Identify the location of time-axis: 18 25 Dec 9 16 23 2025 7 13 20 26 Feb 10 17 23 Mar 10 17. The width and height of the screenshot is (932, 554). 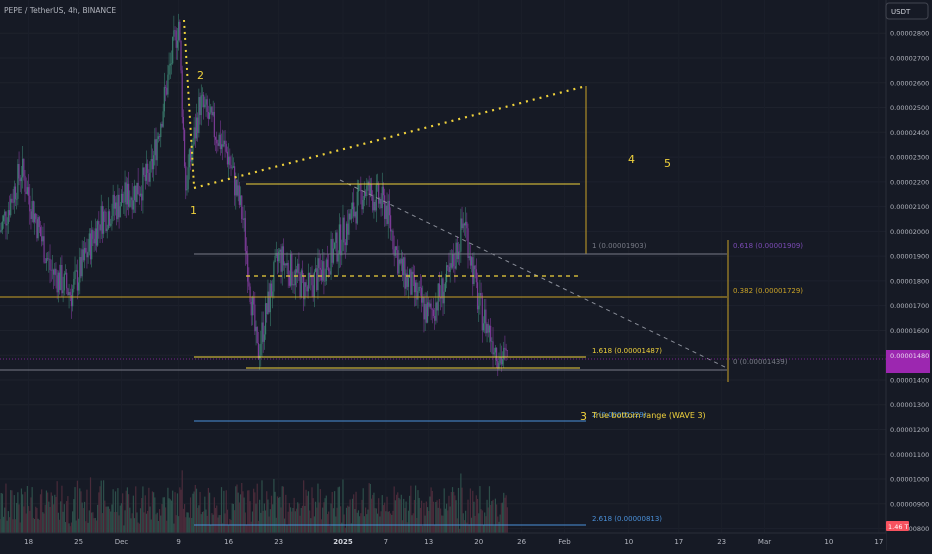
(443, 541).